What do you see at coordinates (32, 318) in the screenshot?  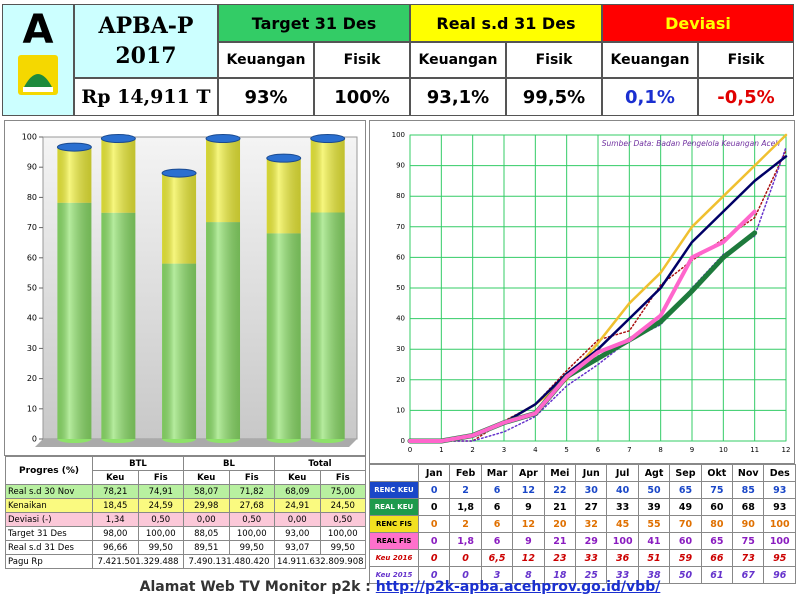 I see `y-tick-label: 40` at bounding box center [32, 318].